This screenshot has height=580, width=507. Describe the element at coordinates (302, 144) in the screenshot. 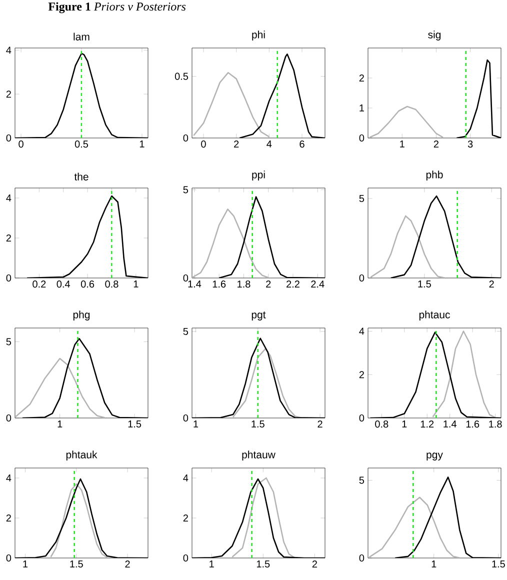

I see `x-tick-label: 6` at that location.